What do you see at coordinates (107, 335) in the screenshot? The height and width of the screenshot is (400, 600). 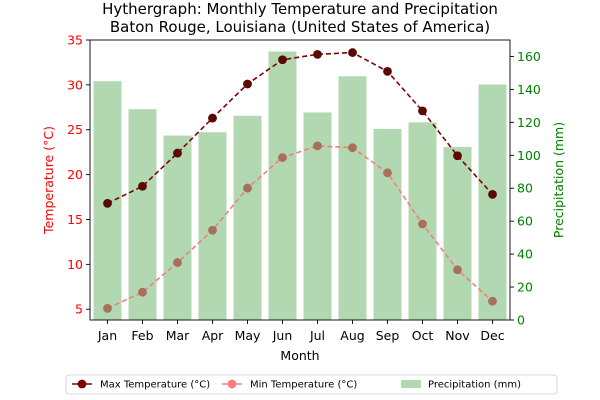 I see `x-tick-label-jan: Jan` at bounding box center [107, 335].